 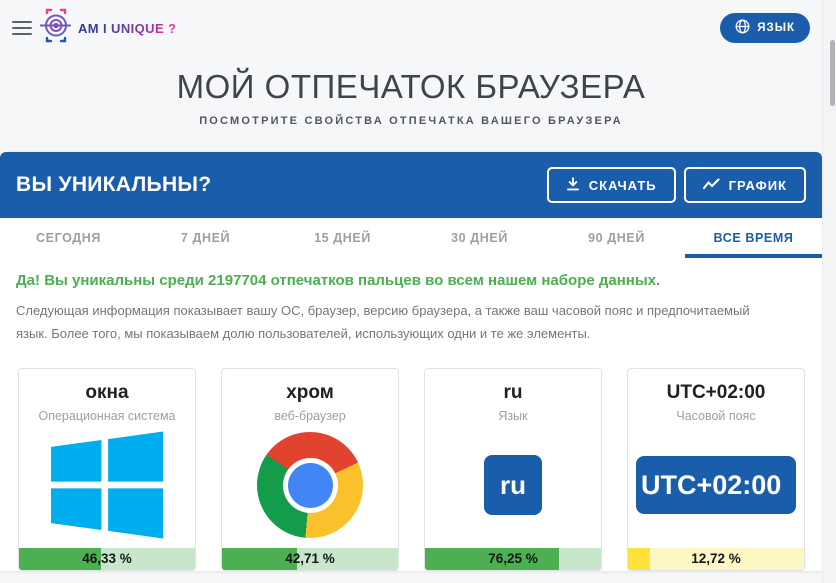 I want to click on tab-90-days: 90 ДНЕЙ, so click(x=616, y=238).